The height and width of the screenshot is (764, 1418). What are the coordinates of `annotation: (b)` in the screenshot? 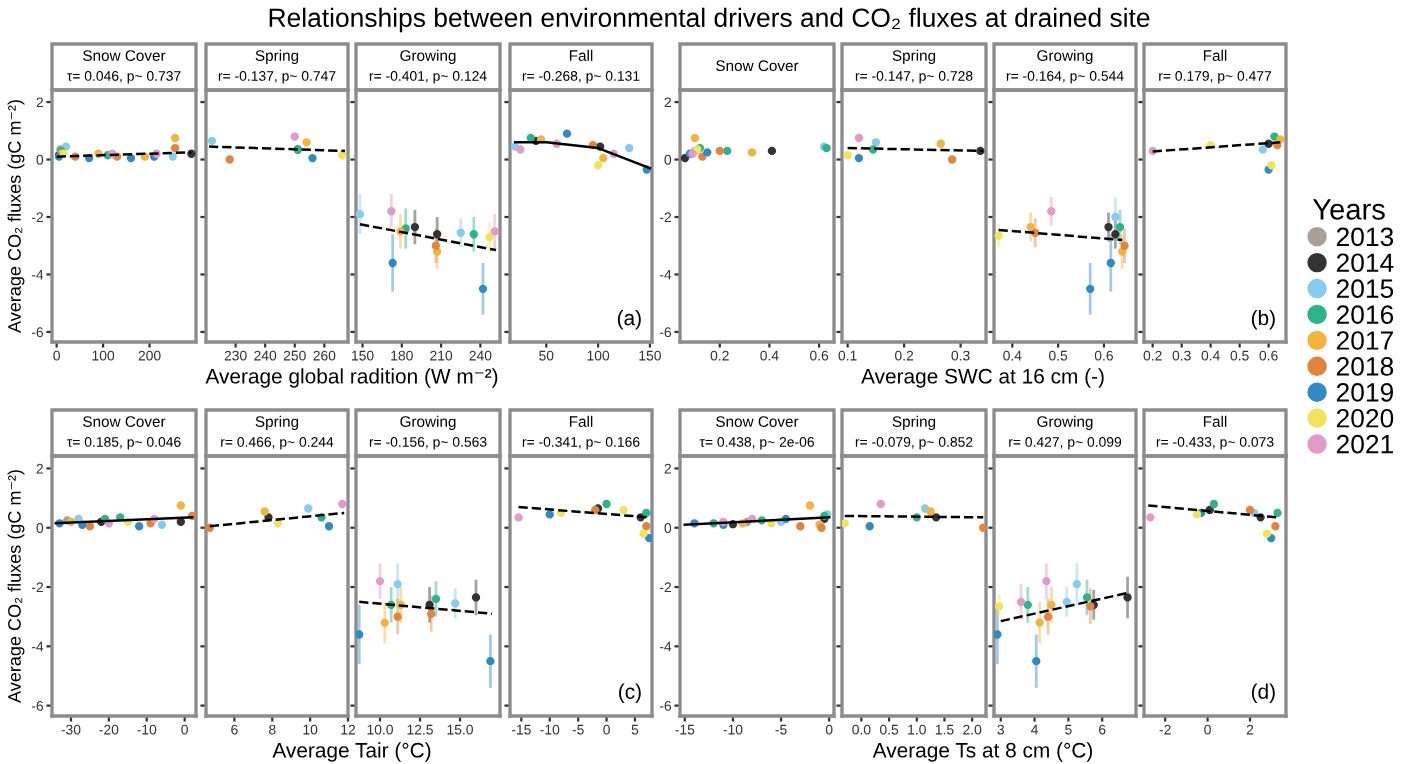 It's located at (1263, 319).